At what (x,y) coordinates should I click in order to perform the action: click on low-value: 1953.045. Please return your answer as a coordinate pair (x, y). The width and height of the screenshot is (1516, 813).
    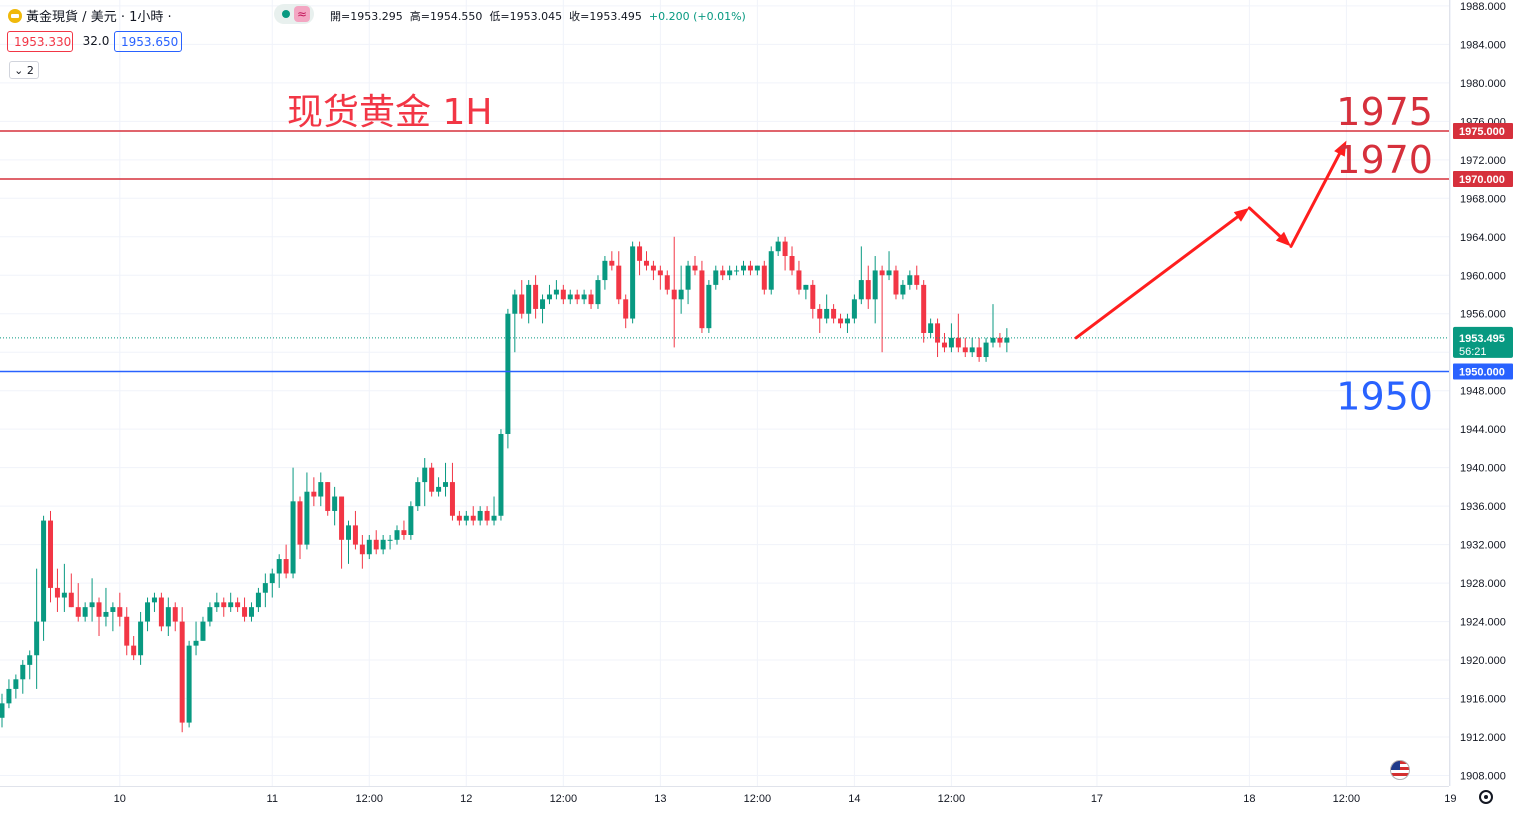
    Looking at the image, I should click on (536, 16).